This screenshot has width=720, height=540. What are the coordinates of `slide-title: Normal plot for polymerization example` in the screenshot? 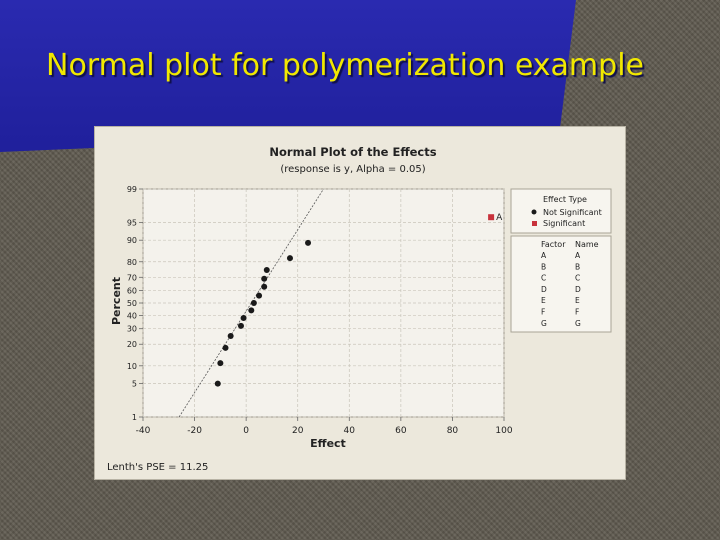 It's located at (345, 65).